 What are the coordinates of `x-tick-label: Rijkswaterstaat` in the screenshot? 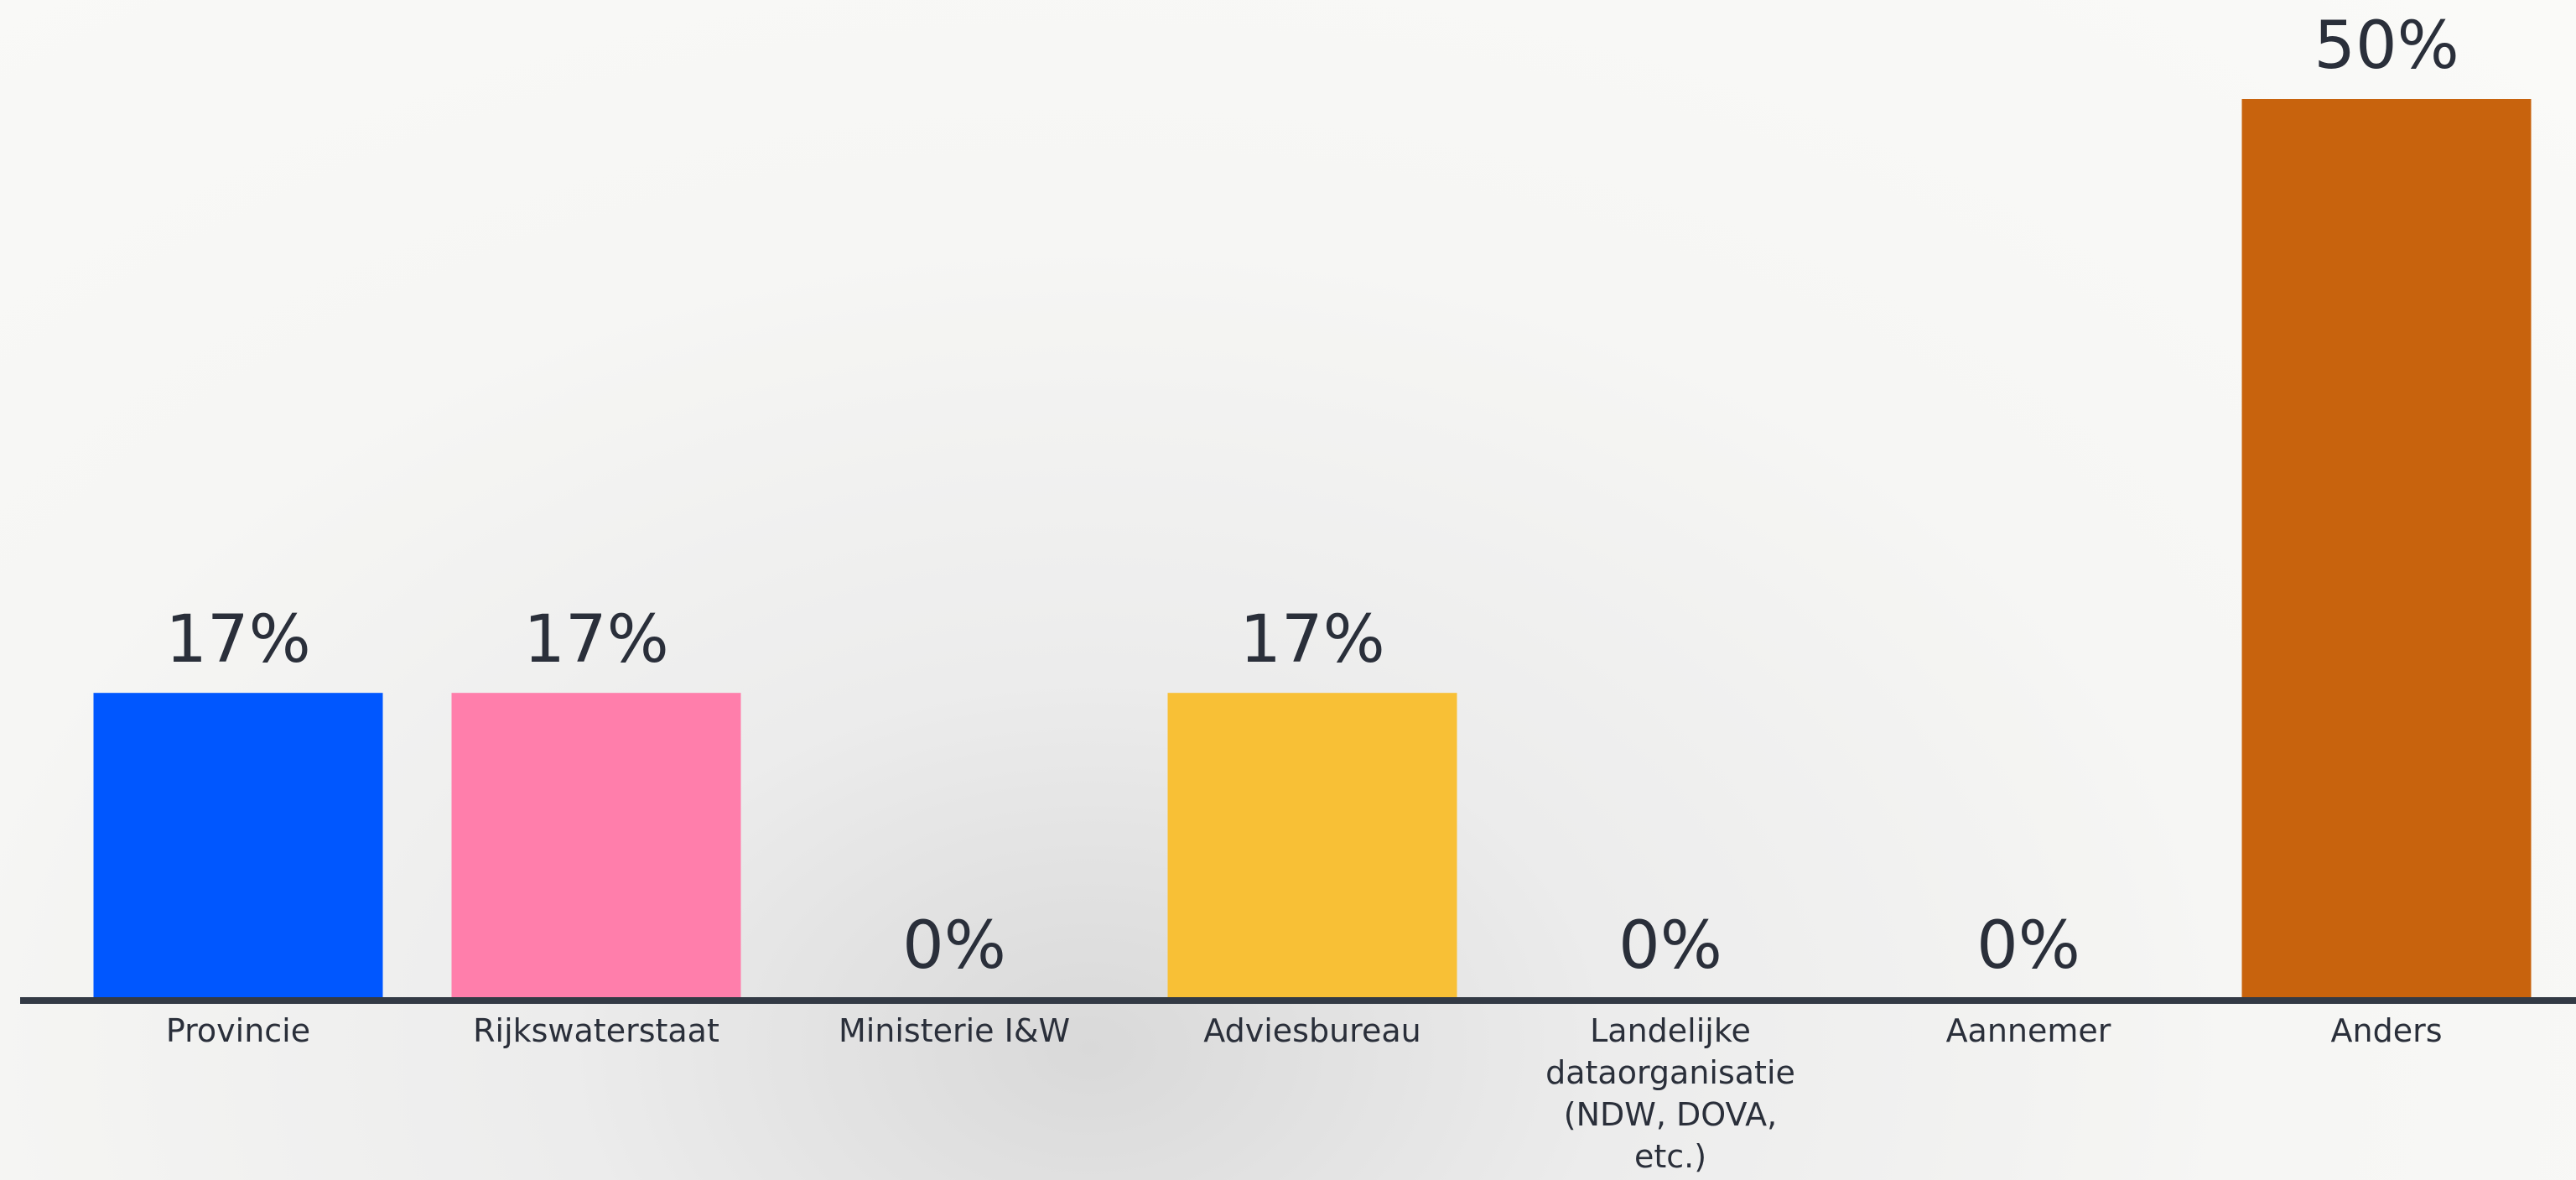 It's located at (596, 1030).